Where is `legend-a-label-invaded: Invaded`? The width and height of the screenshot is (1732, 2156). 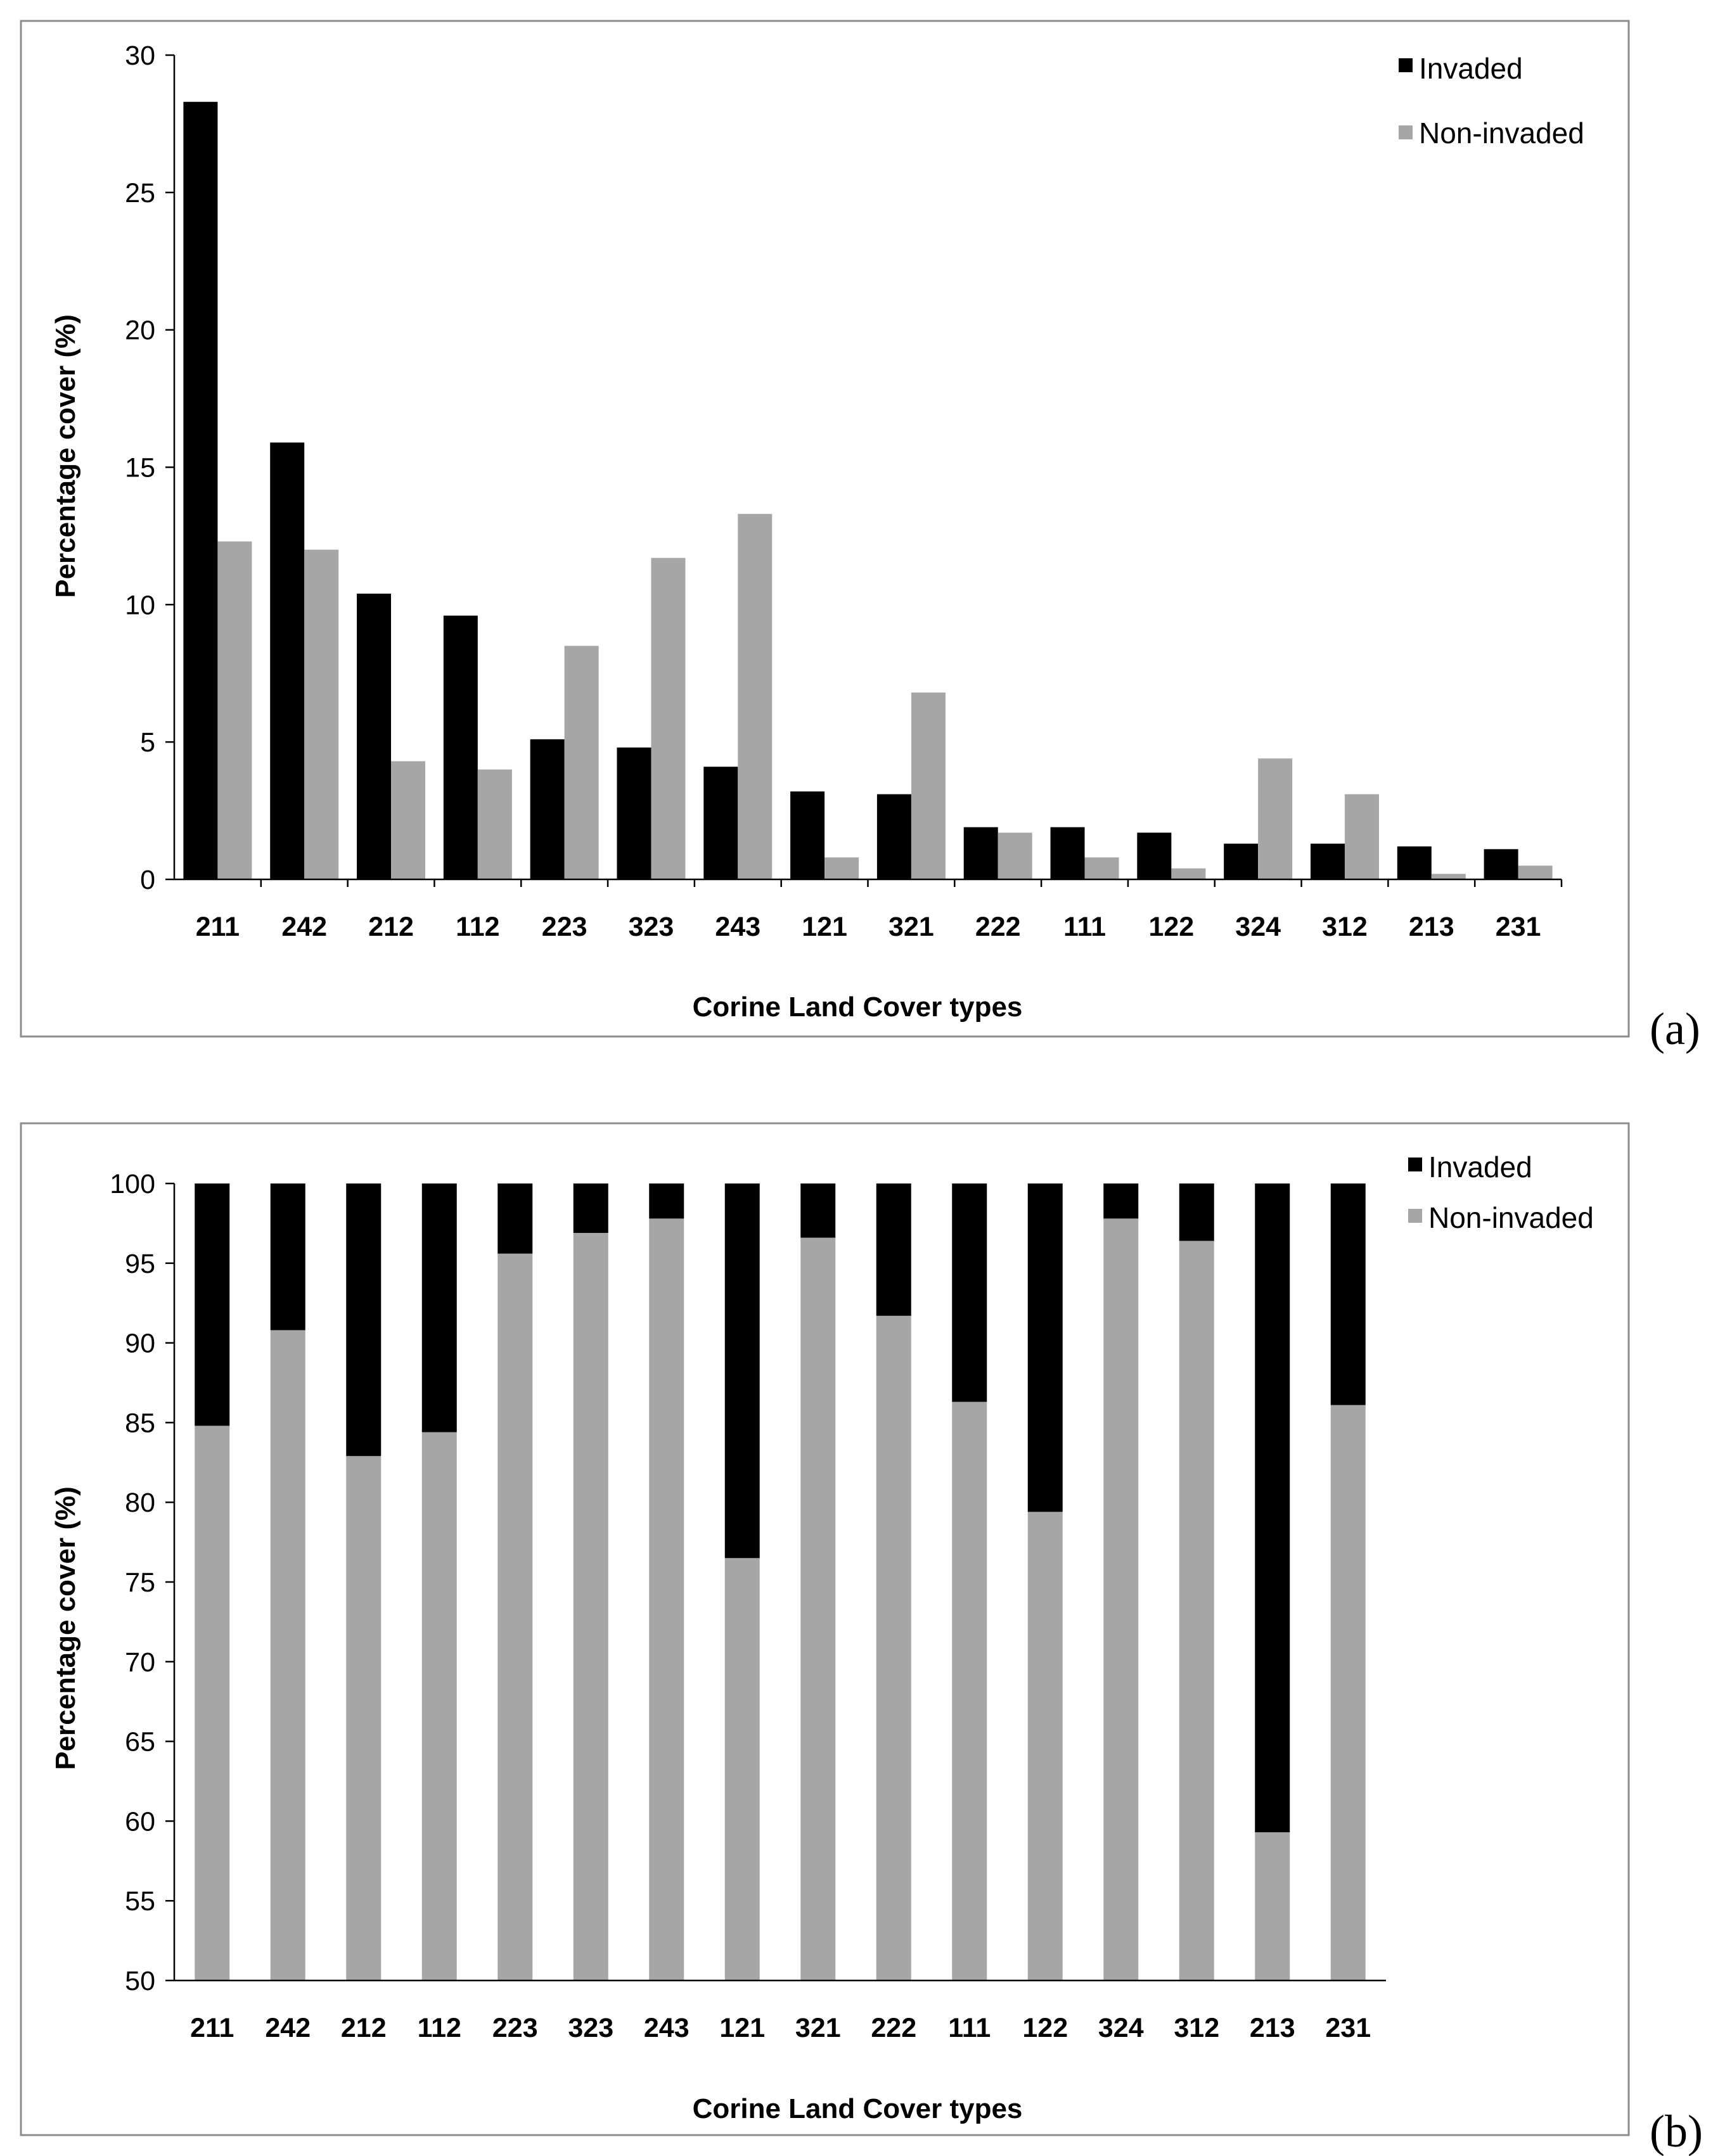 legend-a-label-invaded: Invaded is located at coordinates (1471, 68).